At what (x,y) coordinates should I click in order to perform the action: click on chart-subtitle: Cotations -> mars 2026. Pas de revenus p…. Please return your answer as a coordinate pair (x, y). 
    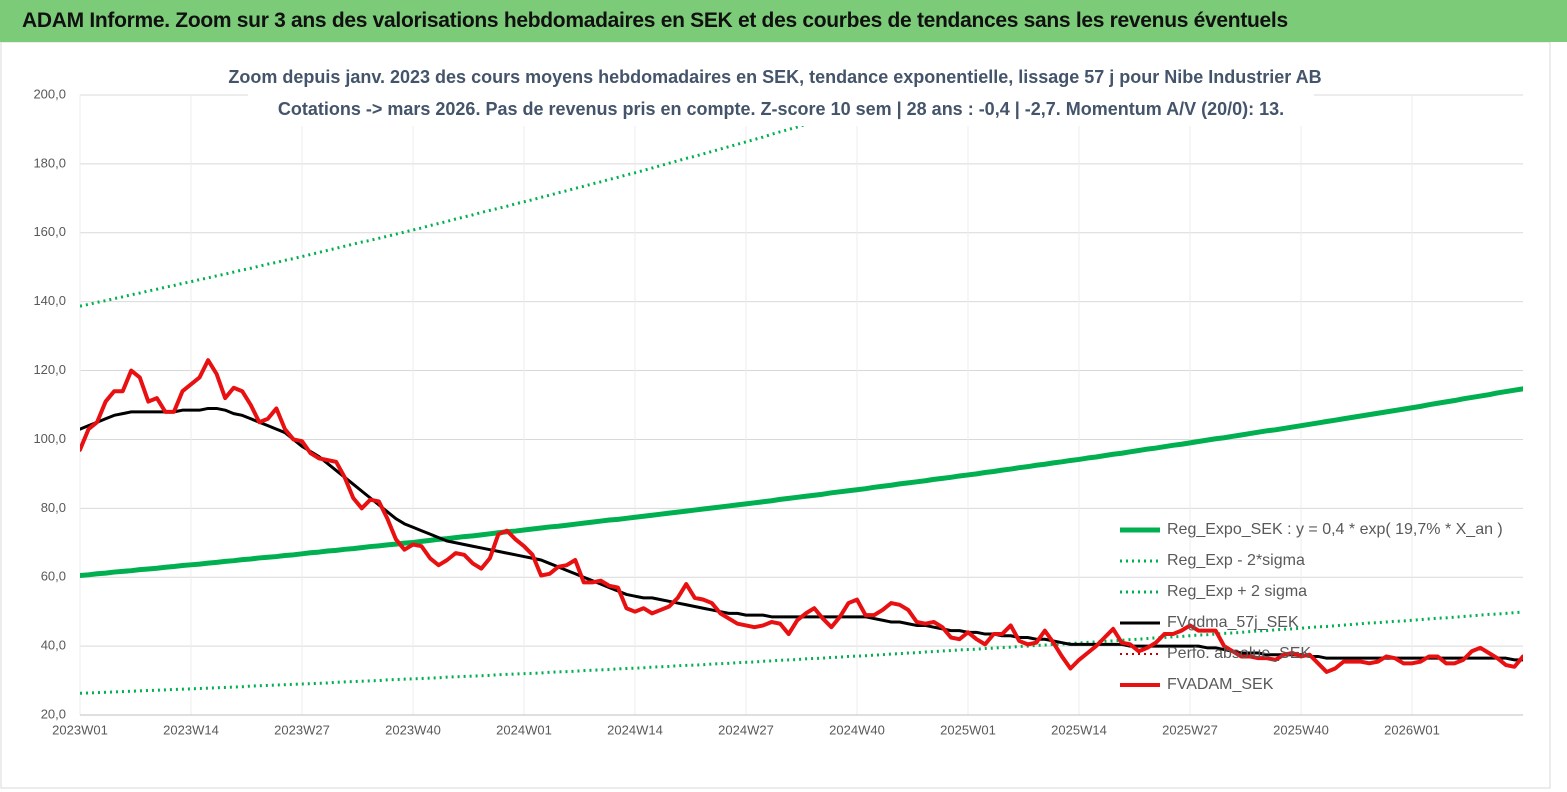
    Looking at the image, I should click on (781, 109).